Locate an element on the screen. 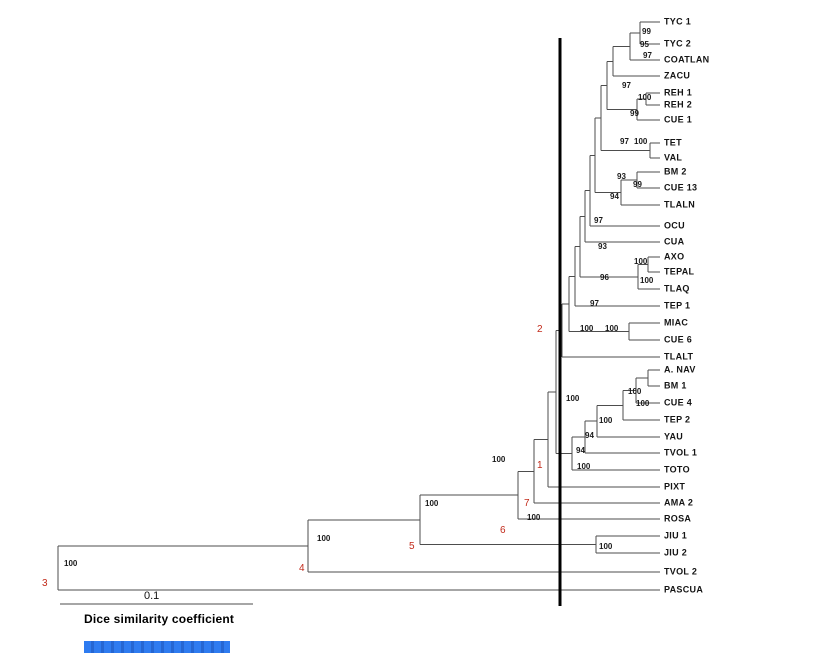 The width and height of the screenshot is (824, 668). taxon-label: TYC 1 is located at coordinates (678, 21).